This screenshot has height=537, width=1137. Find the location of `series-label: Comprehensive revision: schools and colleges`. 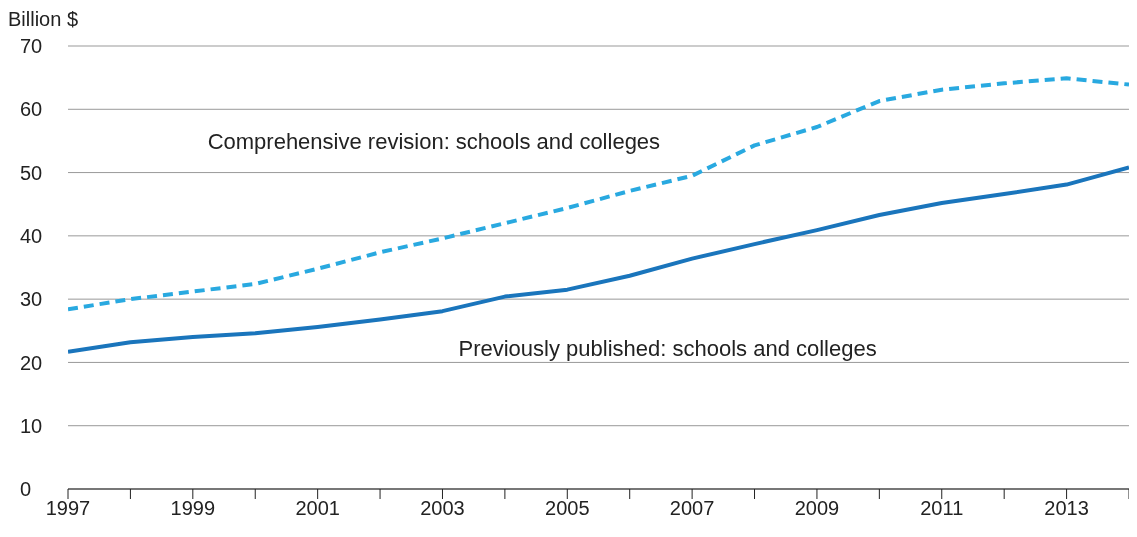

series-label: Comprehensive revision: schools and colleges is located at coordinates (434, 141).